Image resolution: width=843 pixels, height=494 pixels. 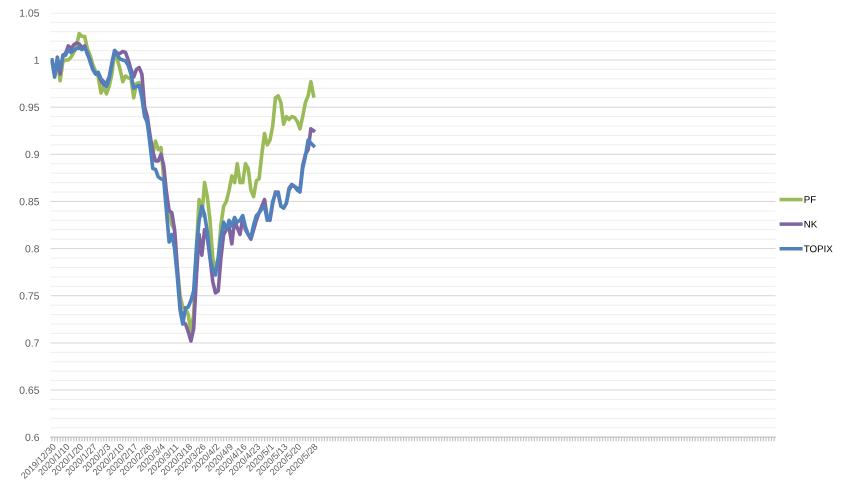 What do you see at coordinates (818, 248) in the screenshot?
I see `legend-label: TOPIX` at bounding box center [818, 248].